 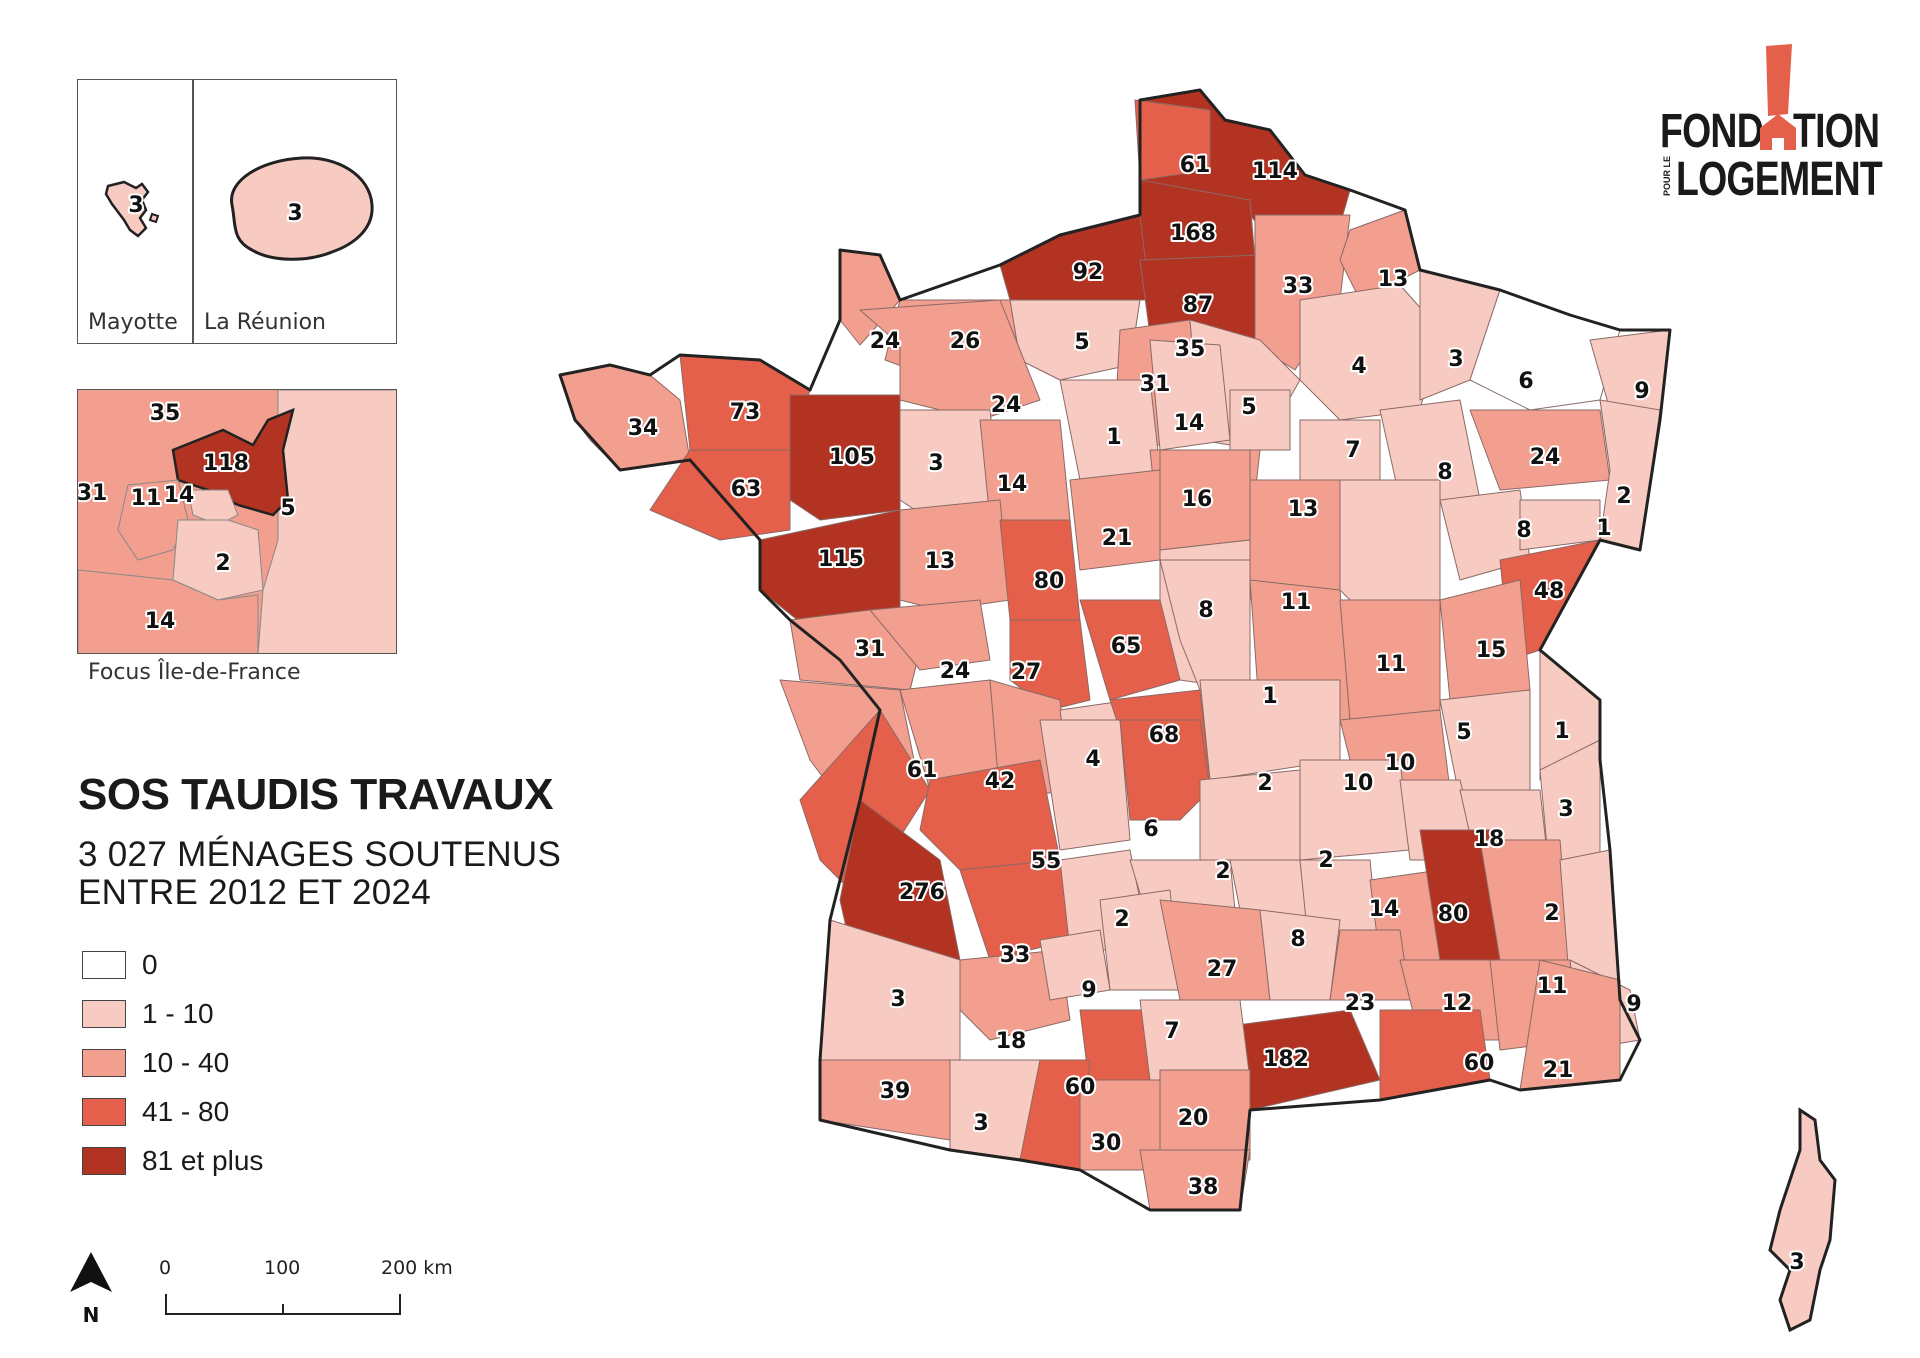 I want to click on department-value: 20, so click(x=1193, y=1118).